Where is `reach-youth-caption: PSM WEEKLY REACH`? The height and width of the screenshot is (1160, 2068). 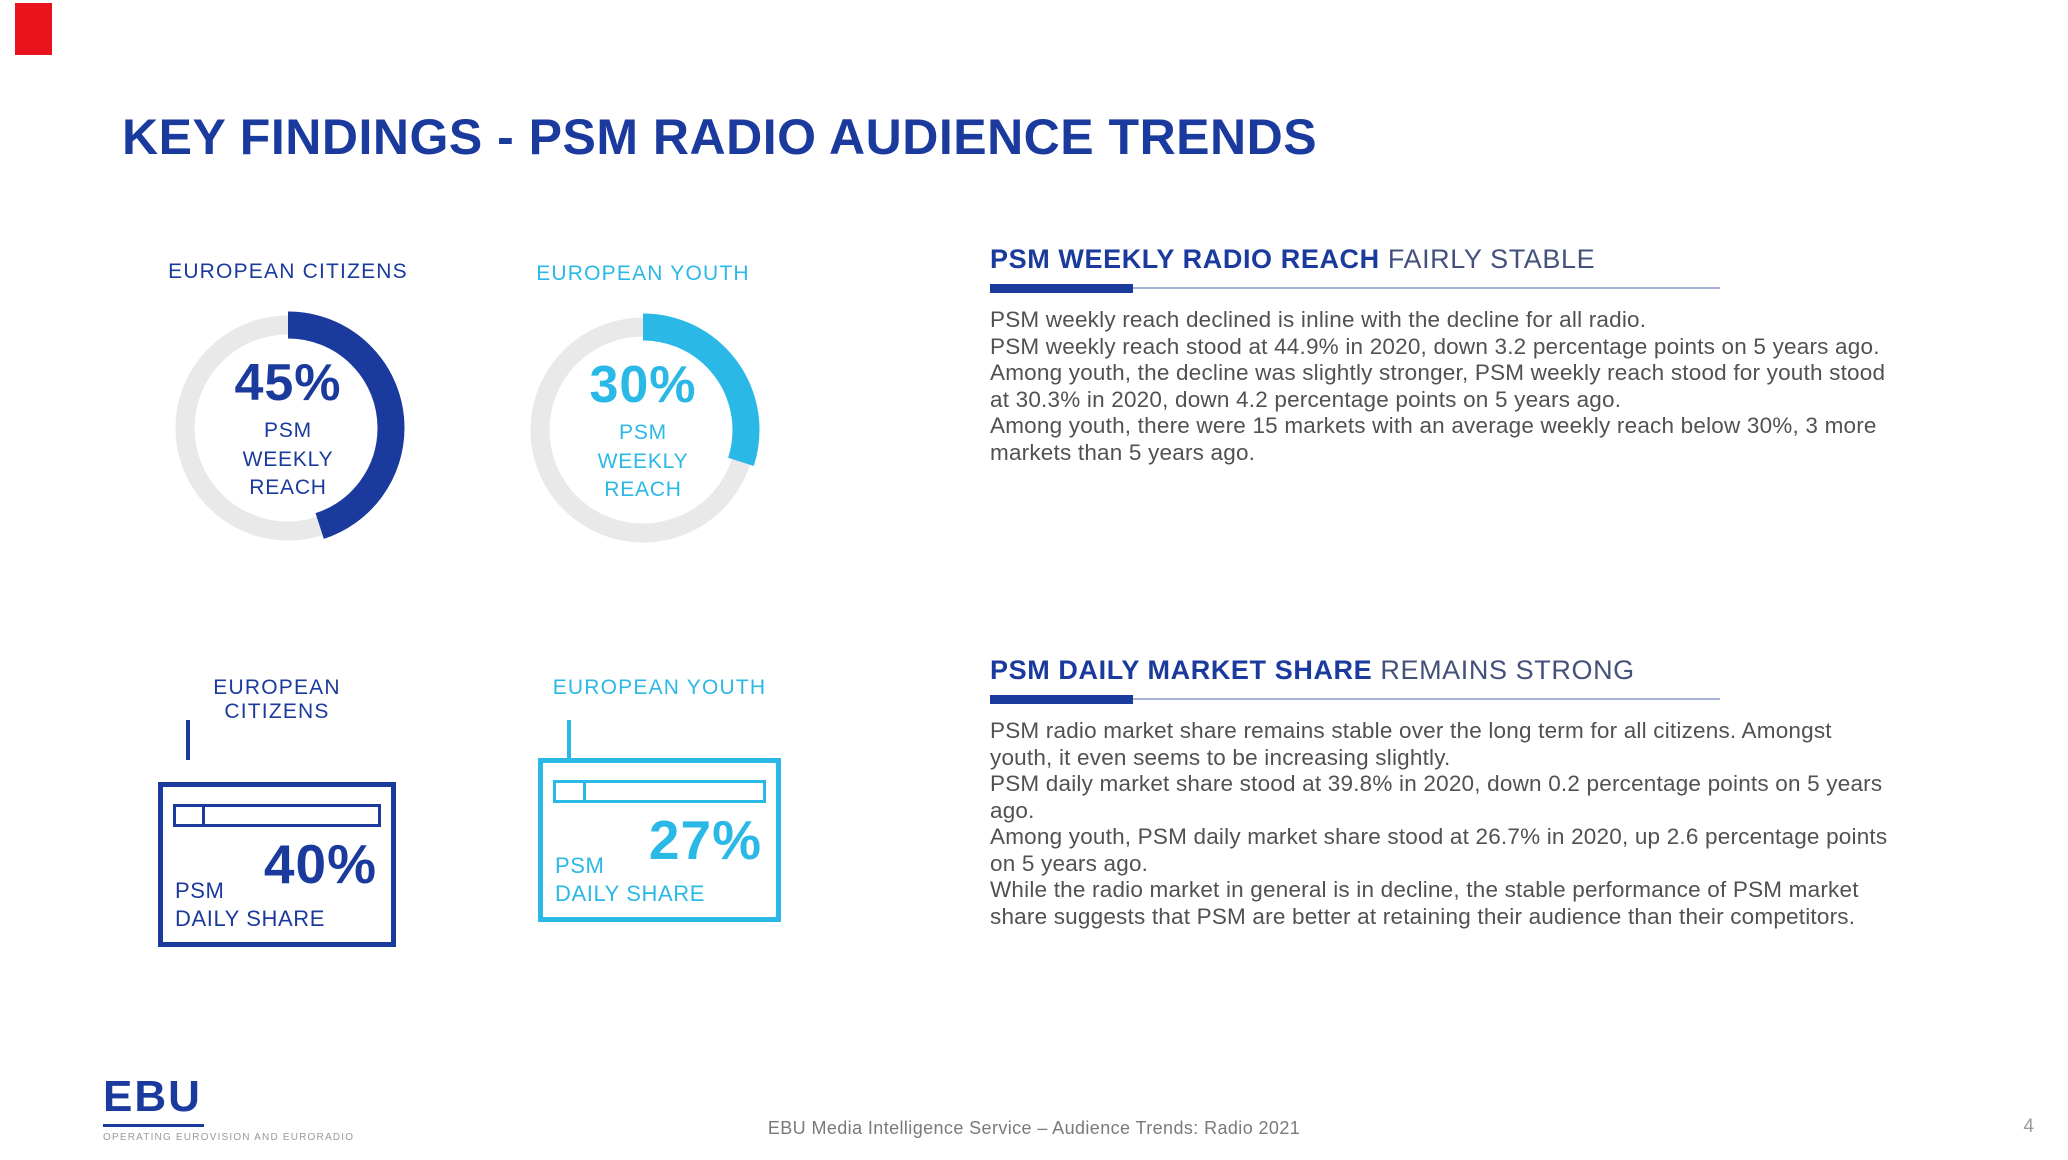
reach-youth-caption: PSM WEEKLY REACH is located at coordinates (643, 461).